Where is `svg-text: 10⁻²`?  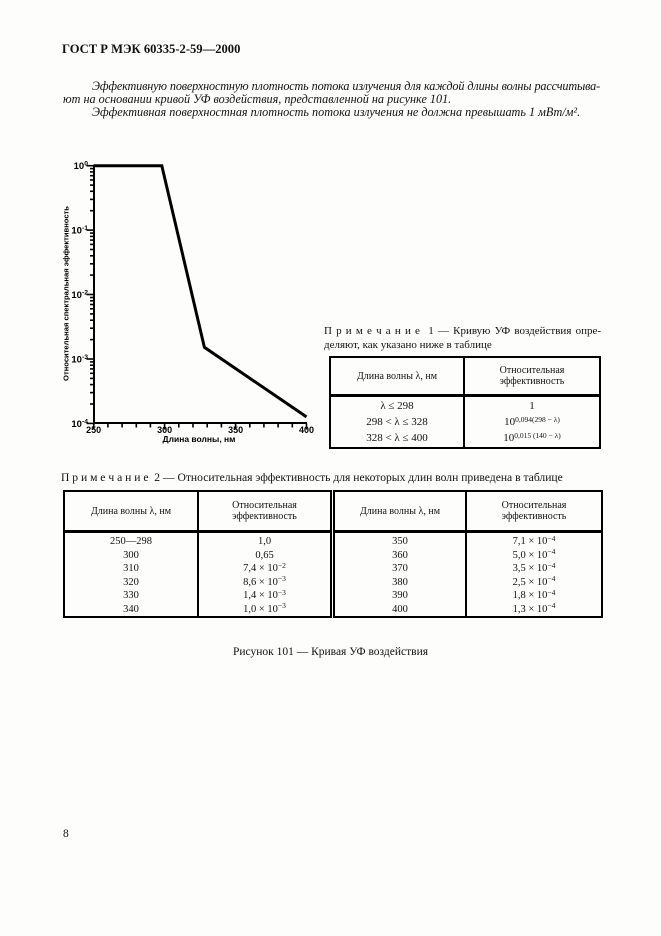
svg-text: 10⁻² is located at coordinates (79, 296).